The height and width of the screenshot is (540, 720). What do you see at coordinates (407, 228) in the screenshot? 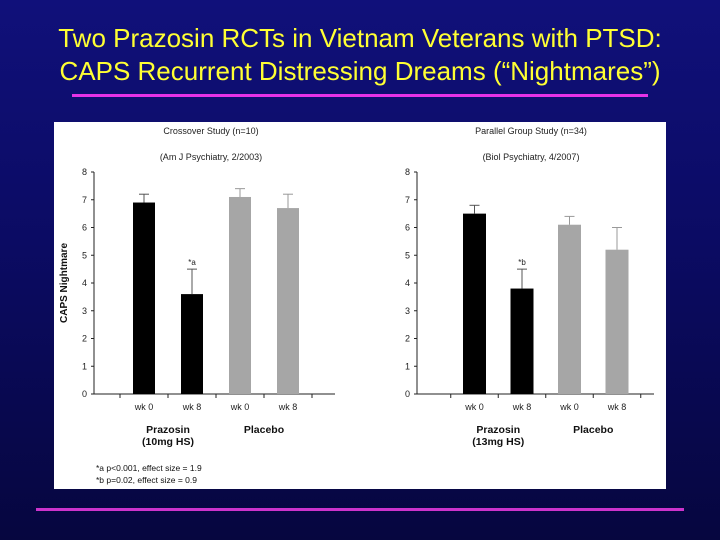
I see `chart2-y-tick-label: 6` at bounding box center [407, 228].